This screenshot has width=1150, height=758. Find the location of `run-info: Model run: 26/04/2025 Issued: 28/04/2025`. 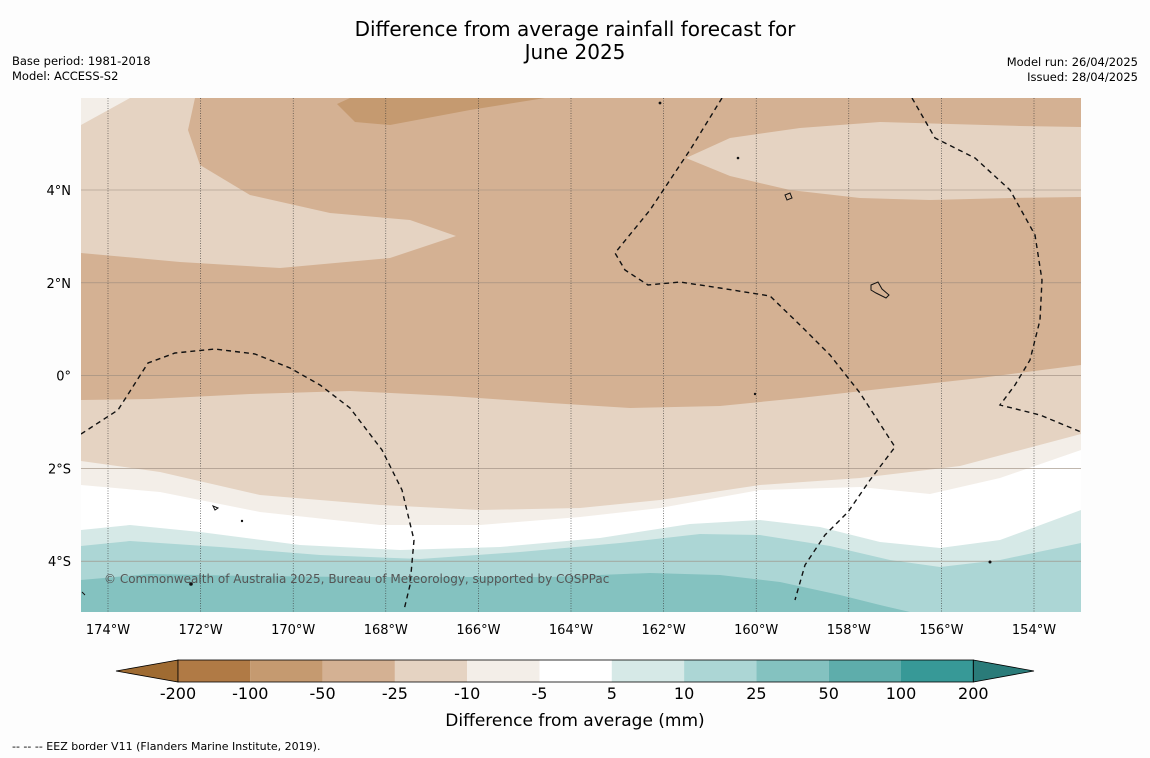

run-info: Model run: 26/04/2025 Issued: 28/04/2025 is located at coordinates (1072, 70).